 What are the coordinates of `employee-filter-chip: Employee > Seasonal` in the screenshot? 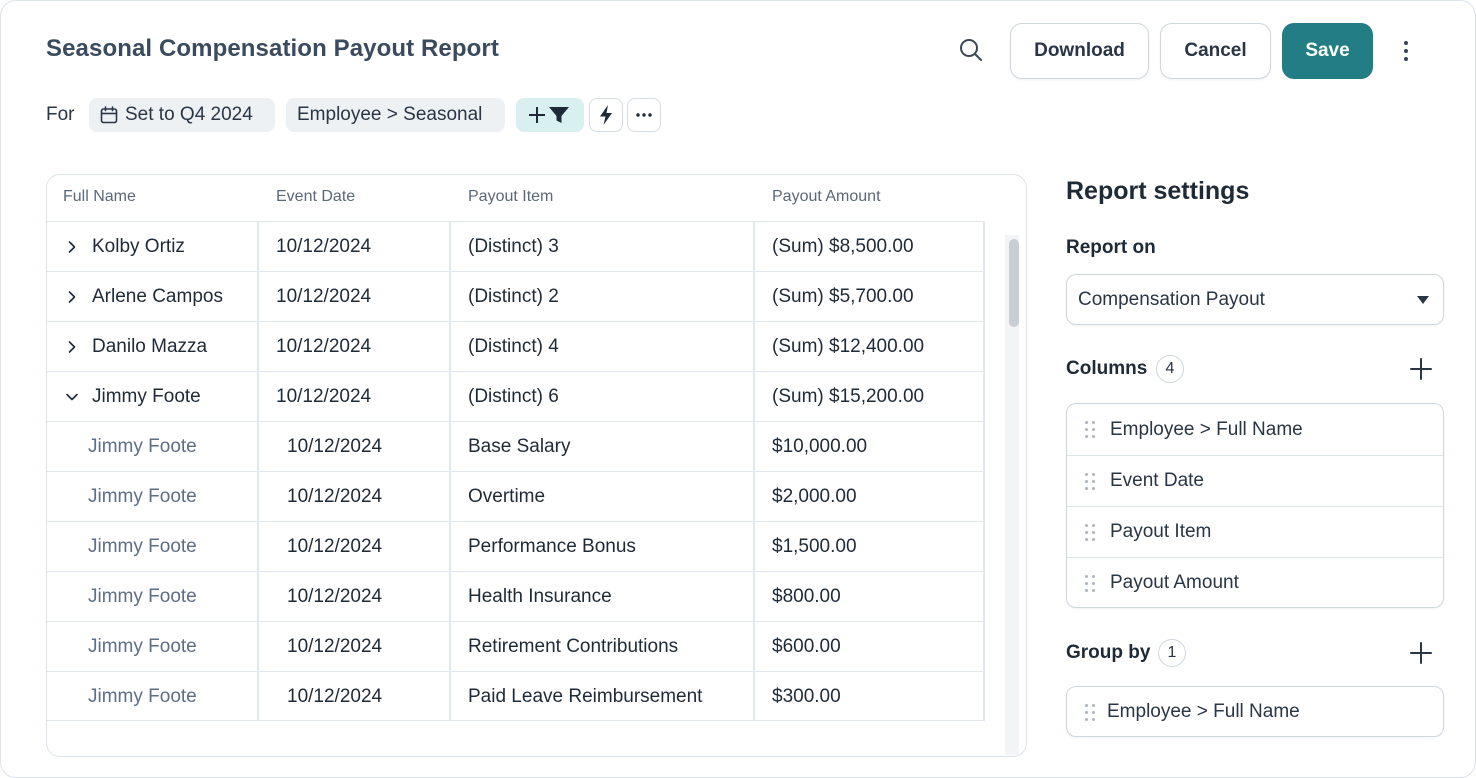 It's located at (395, 115).